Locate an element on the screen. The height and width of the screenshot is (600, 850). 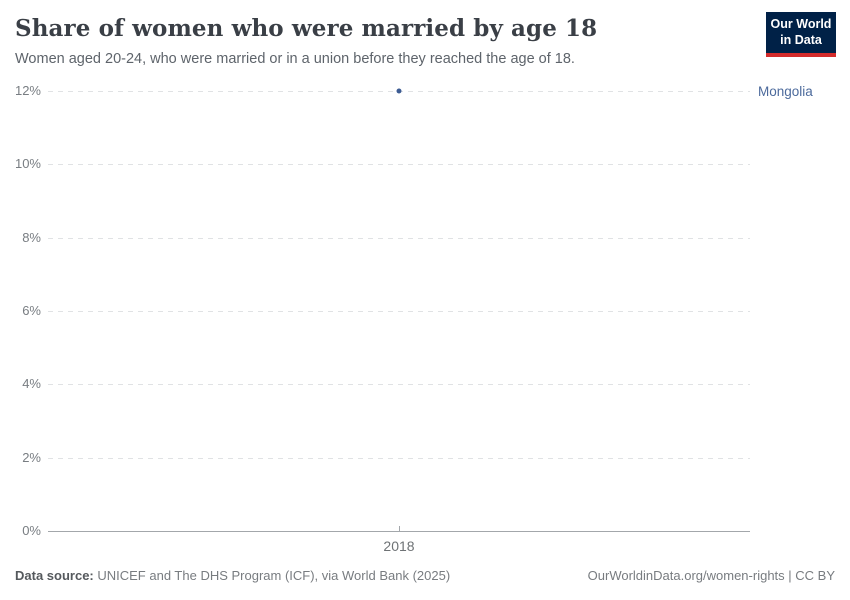
entity-label-mongolia: Mongolia is located at coordinates (785, 91).